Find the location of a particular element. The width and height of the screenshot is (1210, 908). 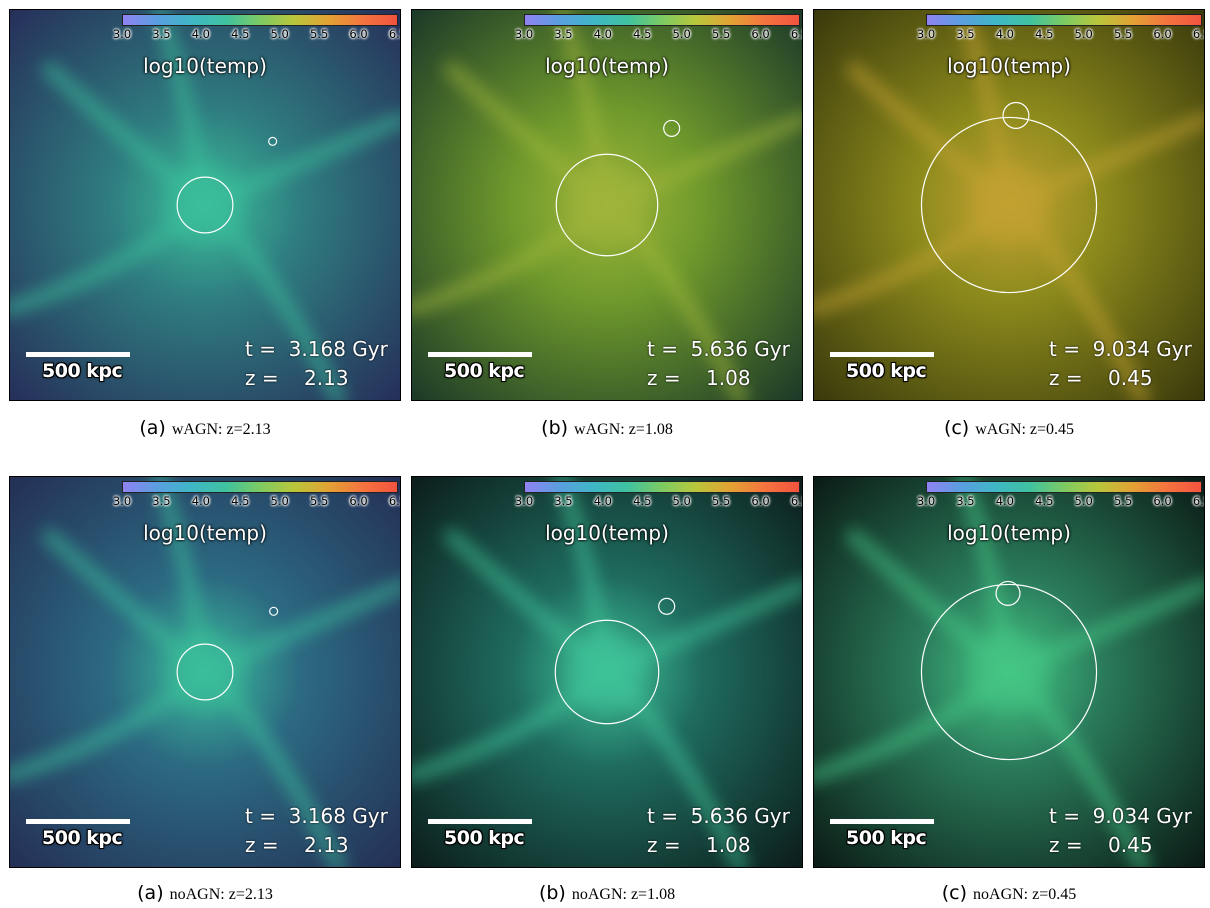

caption-panel-1: (a) wAGN: z=2.13 is located at coordinates (205, 428).